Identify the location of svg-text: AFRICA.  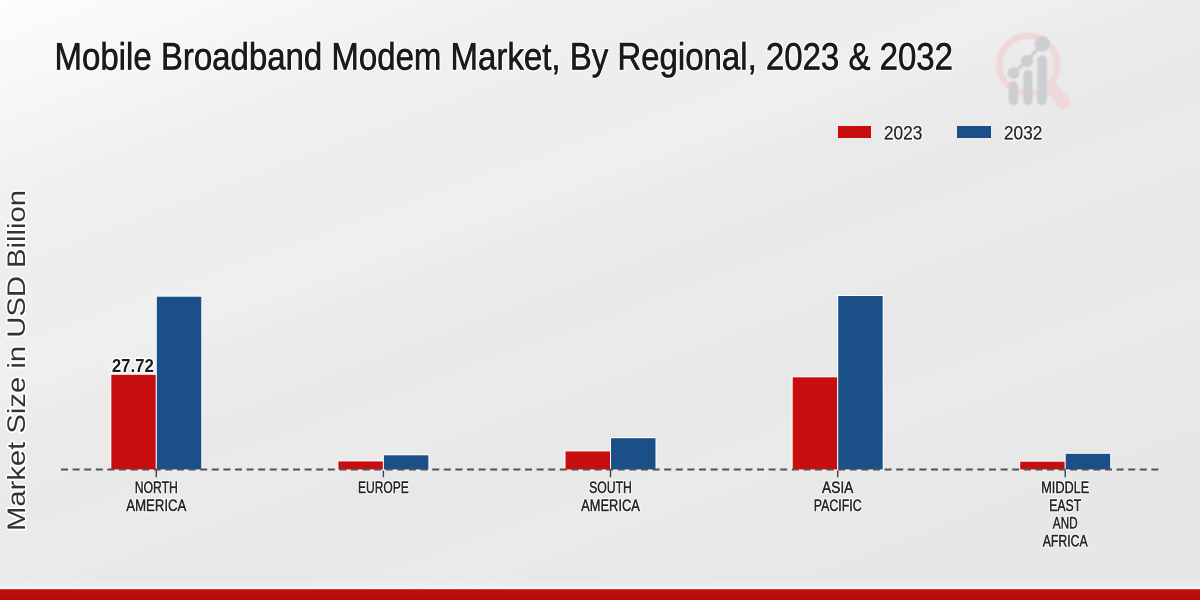
(1066, 540).